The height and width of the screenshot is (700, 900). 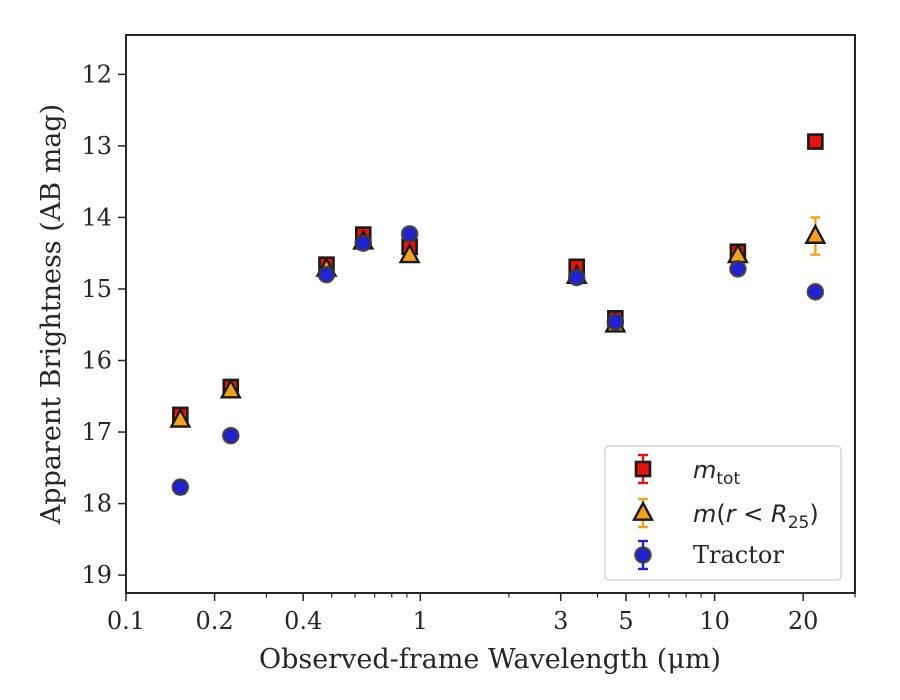 I want to click on x-tick-label: 1, so click(x=420, y=621).